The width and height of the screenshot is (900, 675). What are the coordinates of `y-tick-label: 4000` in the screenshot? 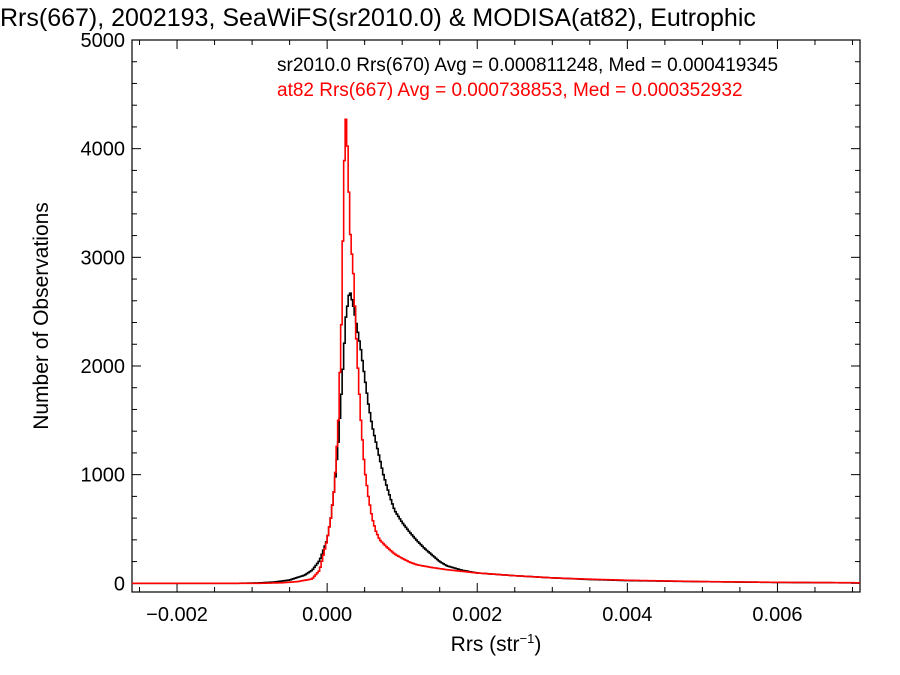 It's located at (103, 150).